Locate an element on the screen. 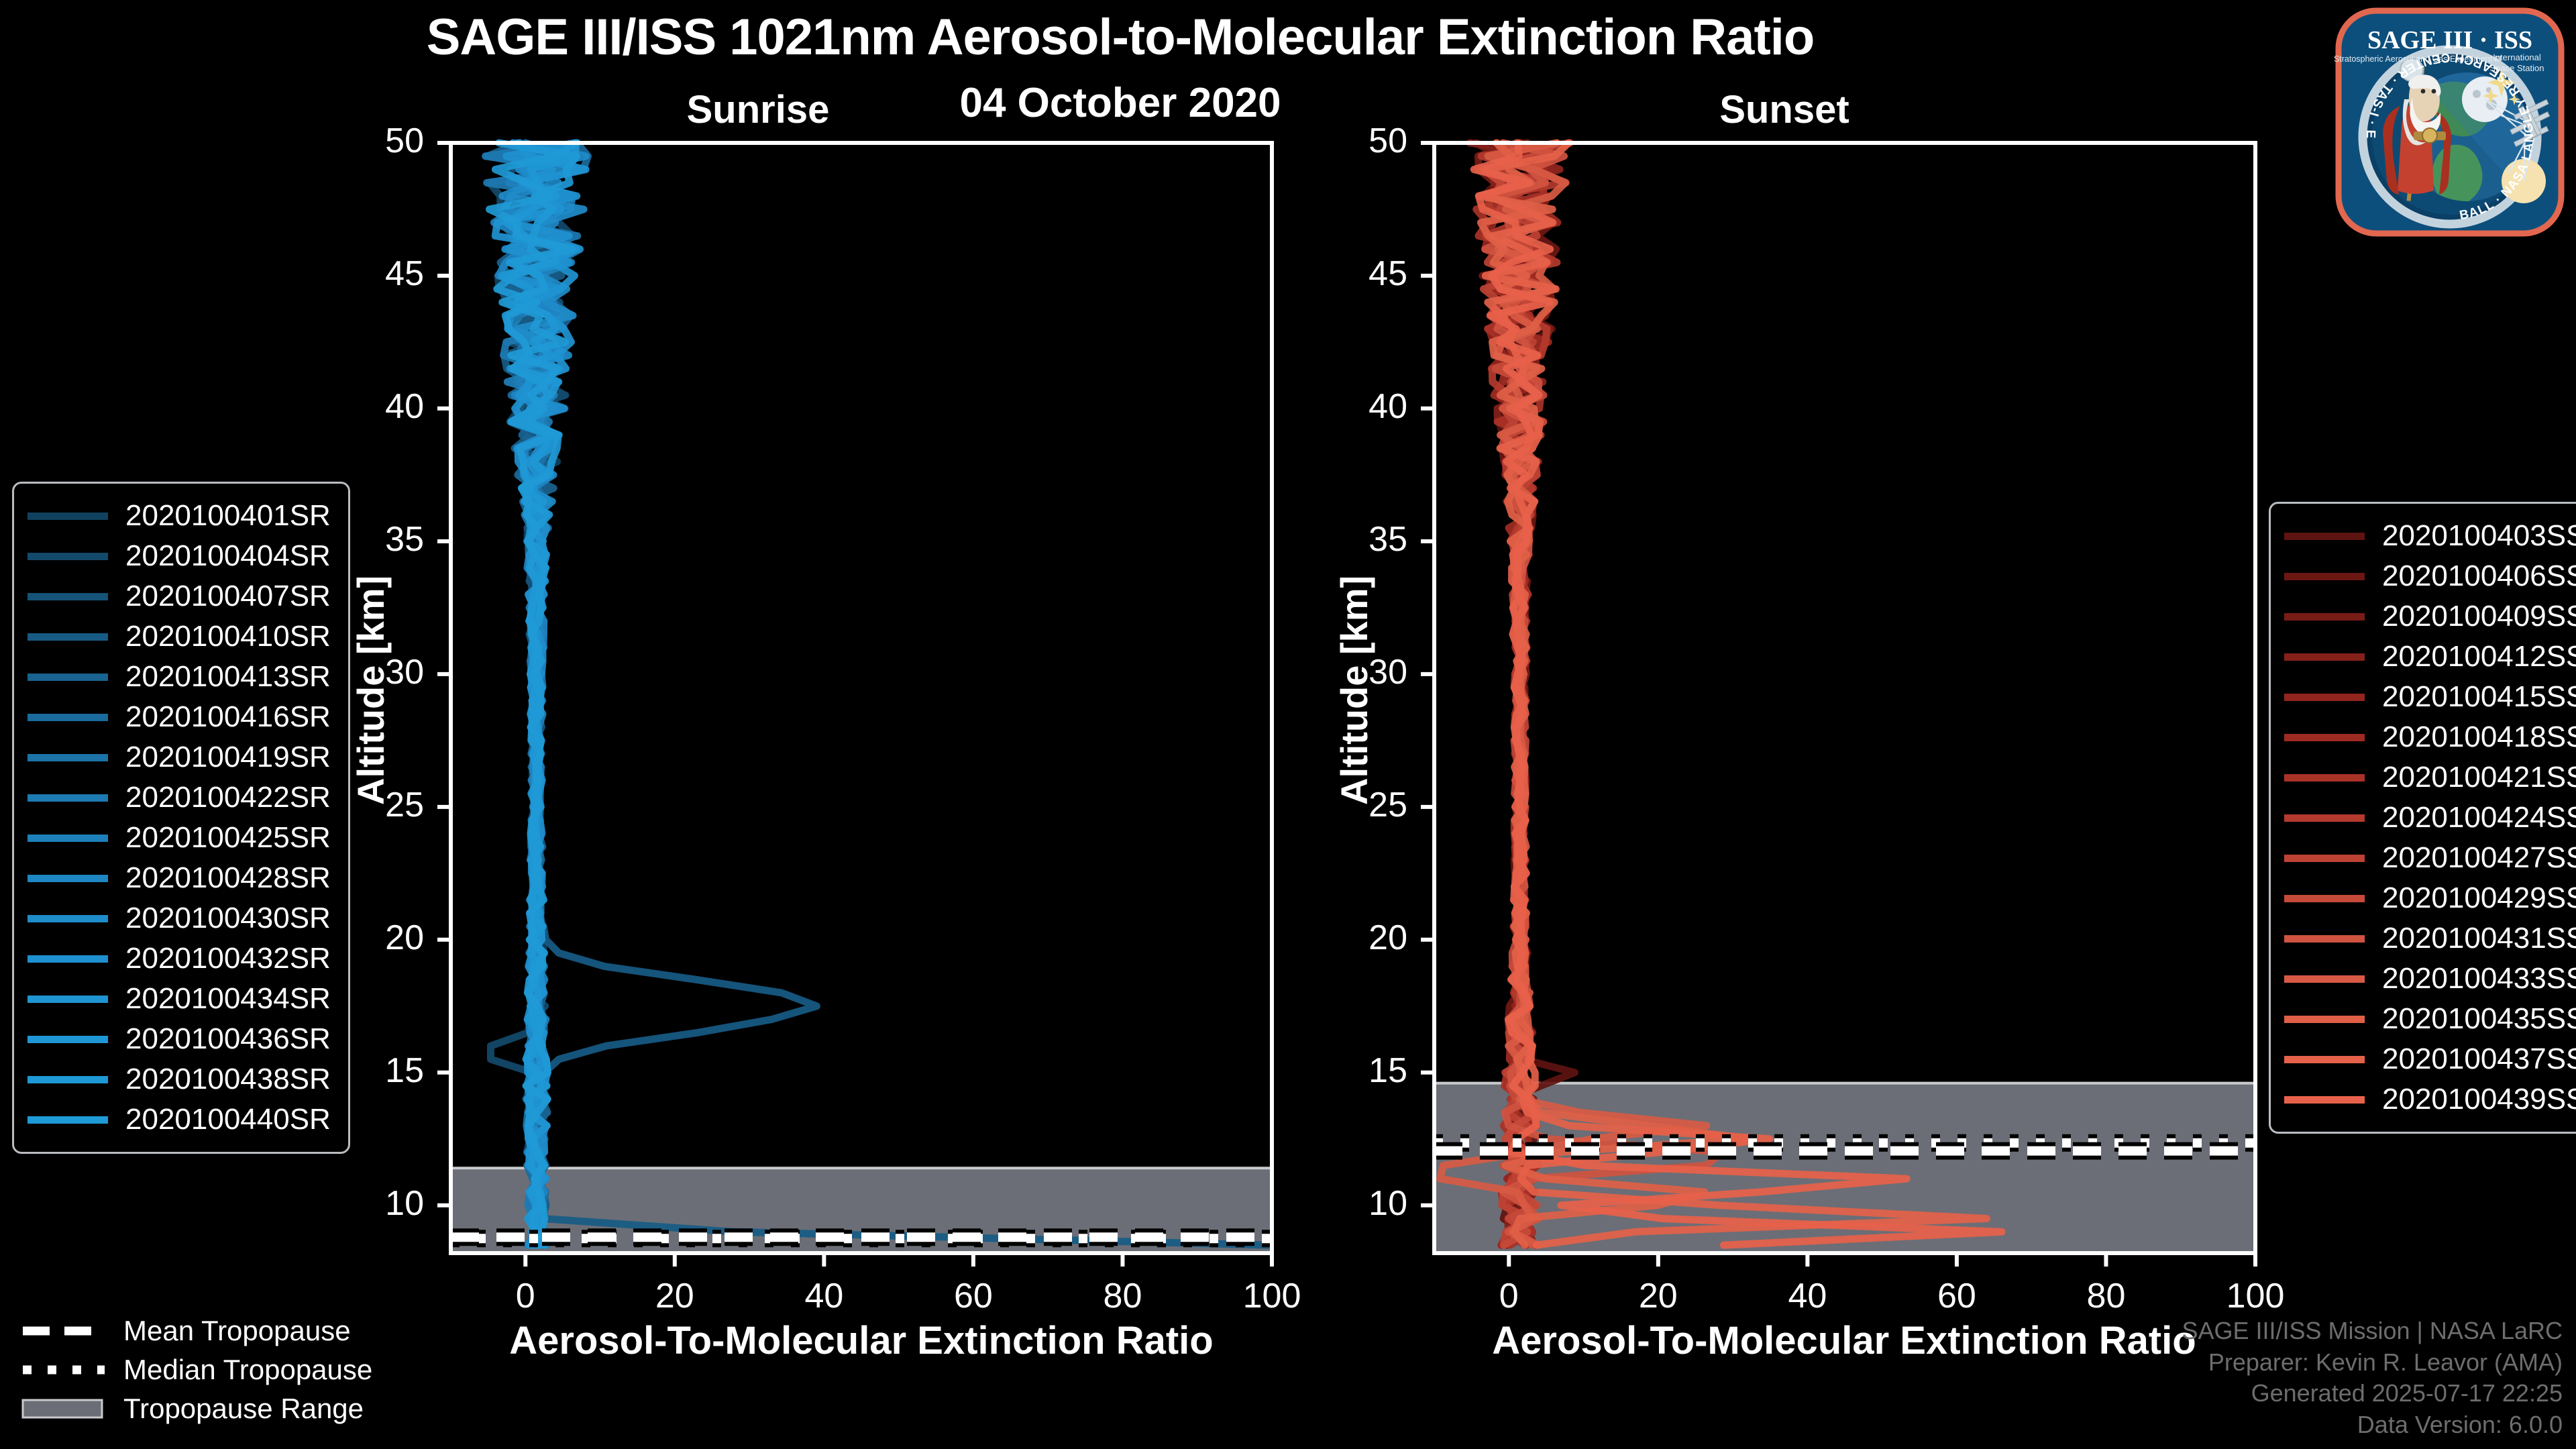 The image size is (2576, 1449). legend-item-2020100415SS: 2020100415SS is located at coordinates (2430, 697).